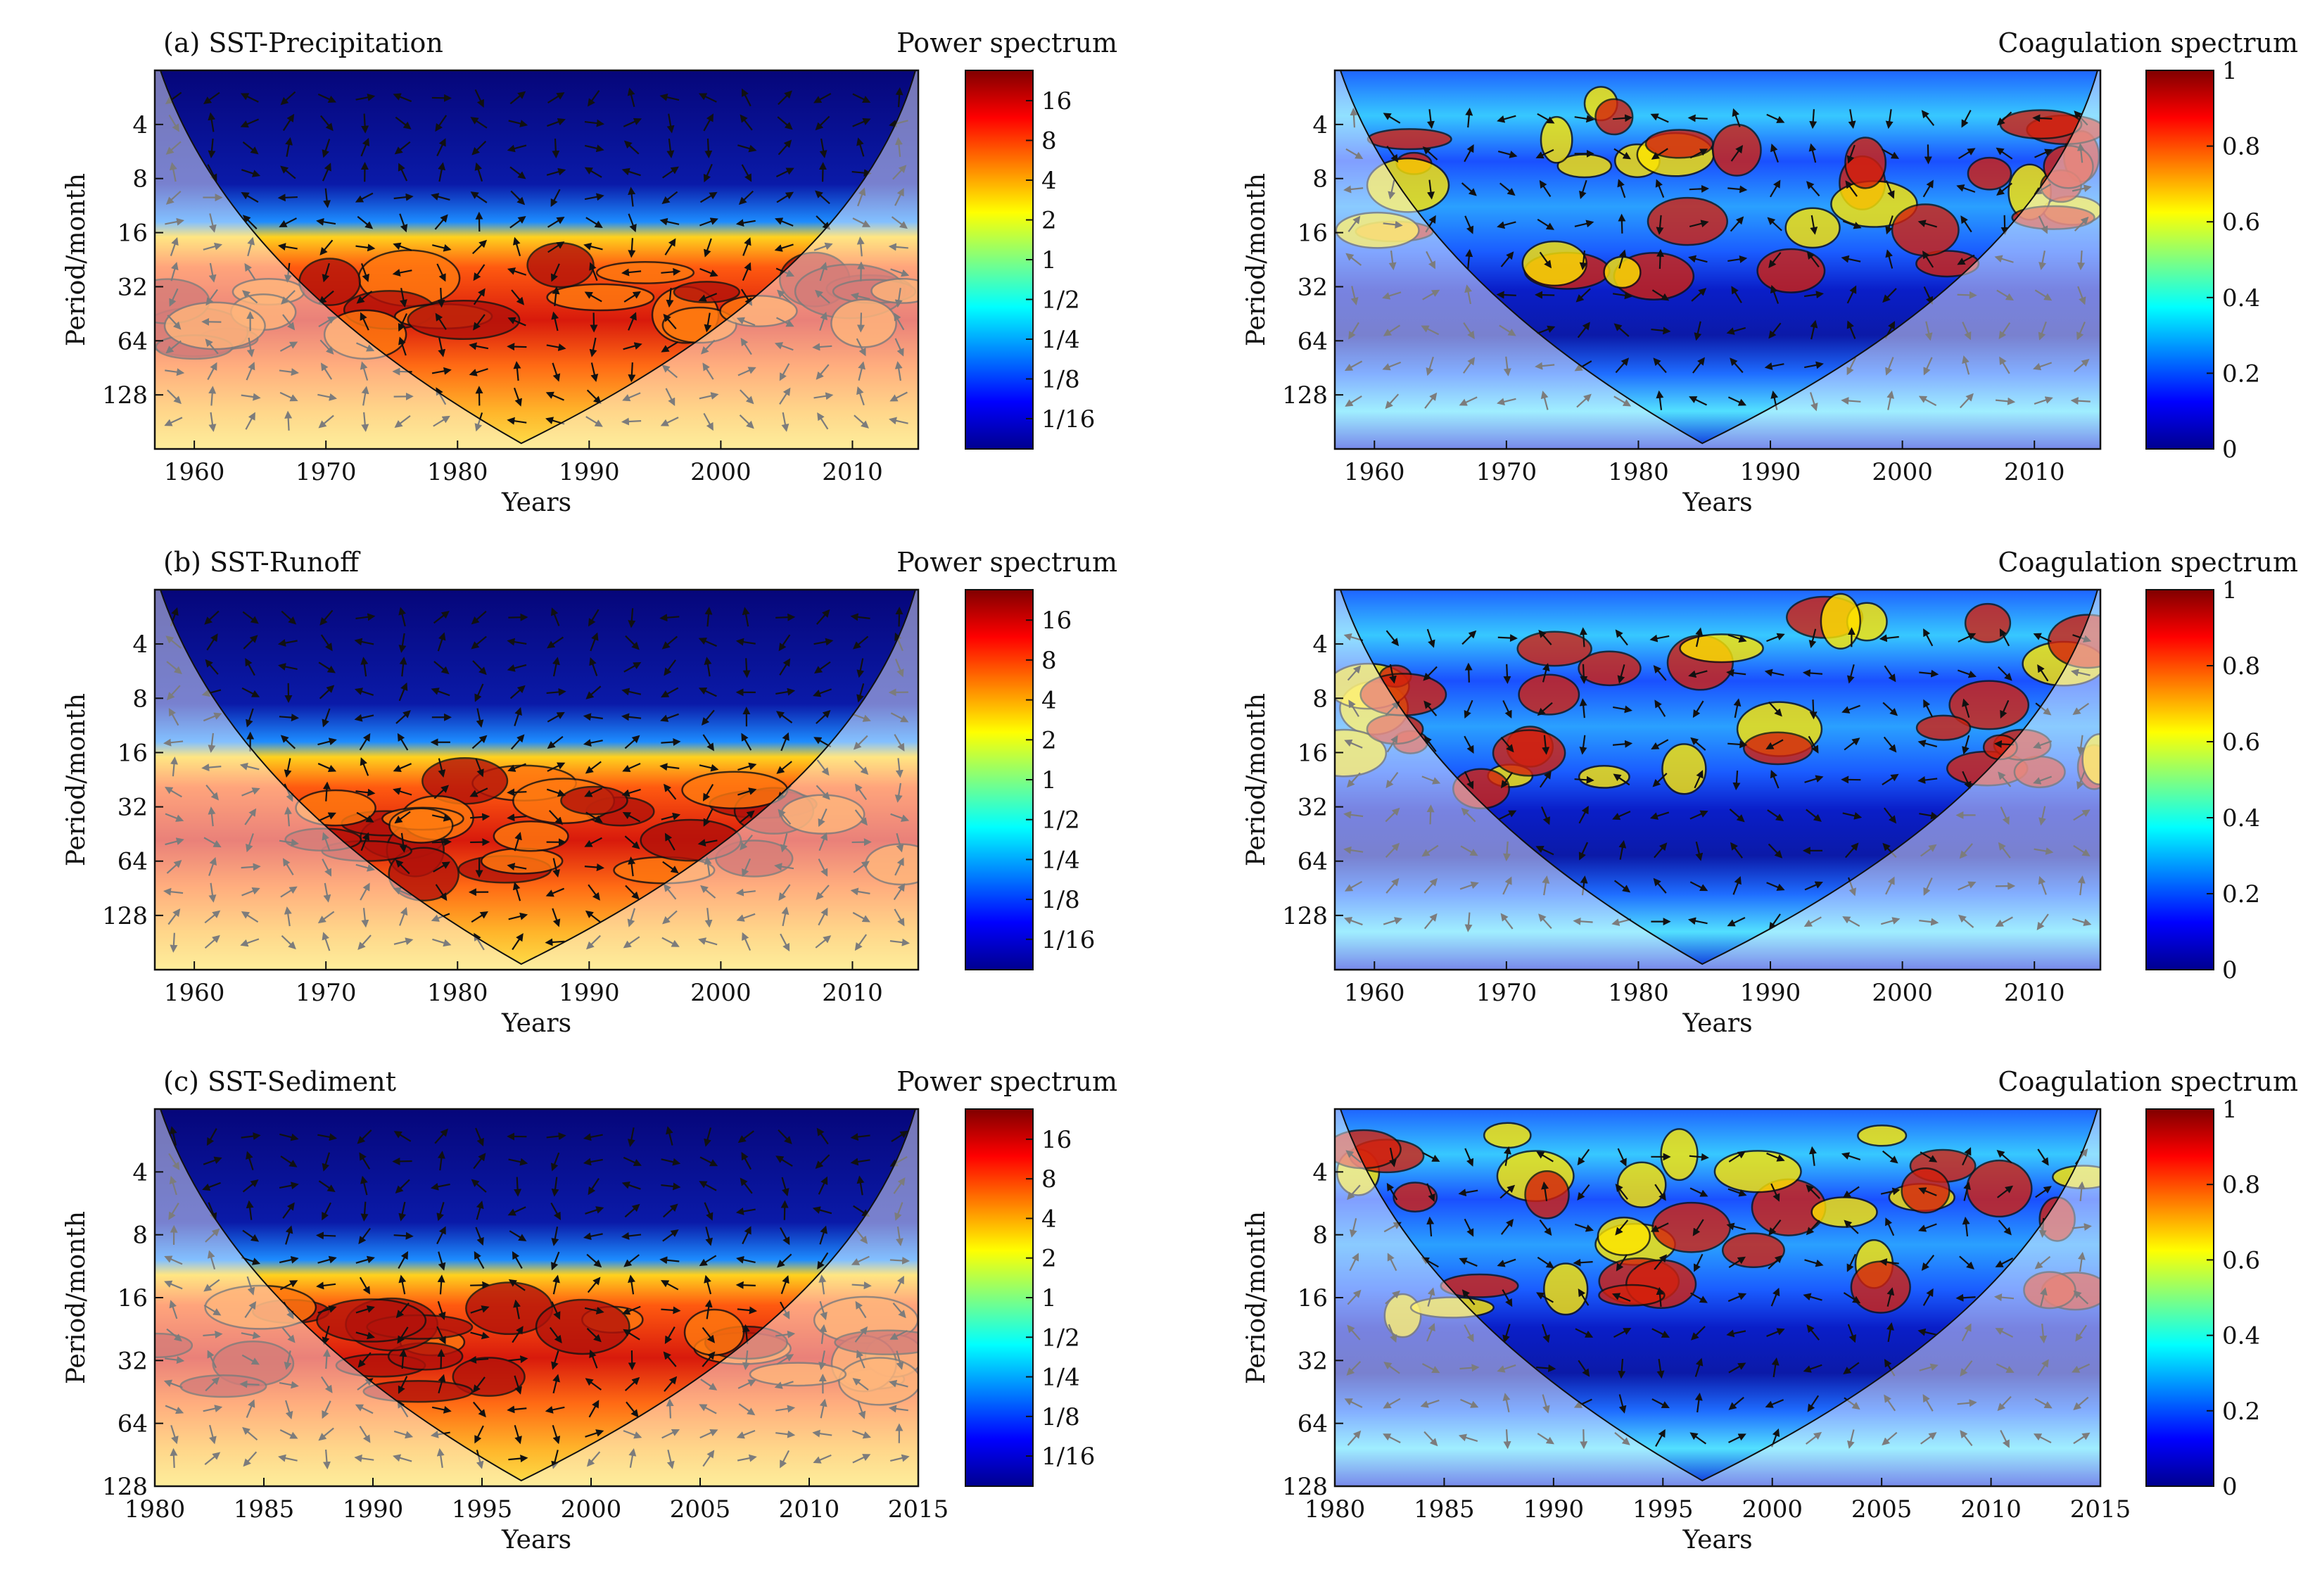 The width and height of the screenshot is (2315, 1596). What do you see at coordinates (303, 42) in the screenshot?
I see `panel-title: (a) SST-Precipitation` at bounding box center [303, 42].